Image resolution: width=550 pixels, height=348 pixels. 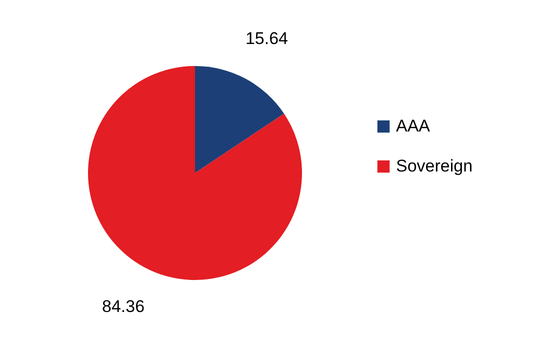 I want to click on data-label: 84.36, so click(x=123, y=306).